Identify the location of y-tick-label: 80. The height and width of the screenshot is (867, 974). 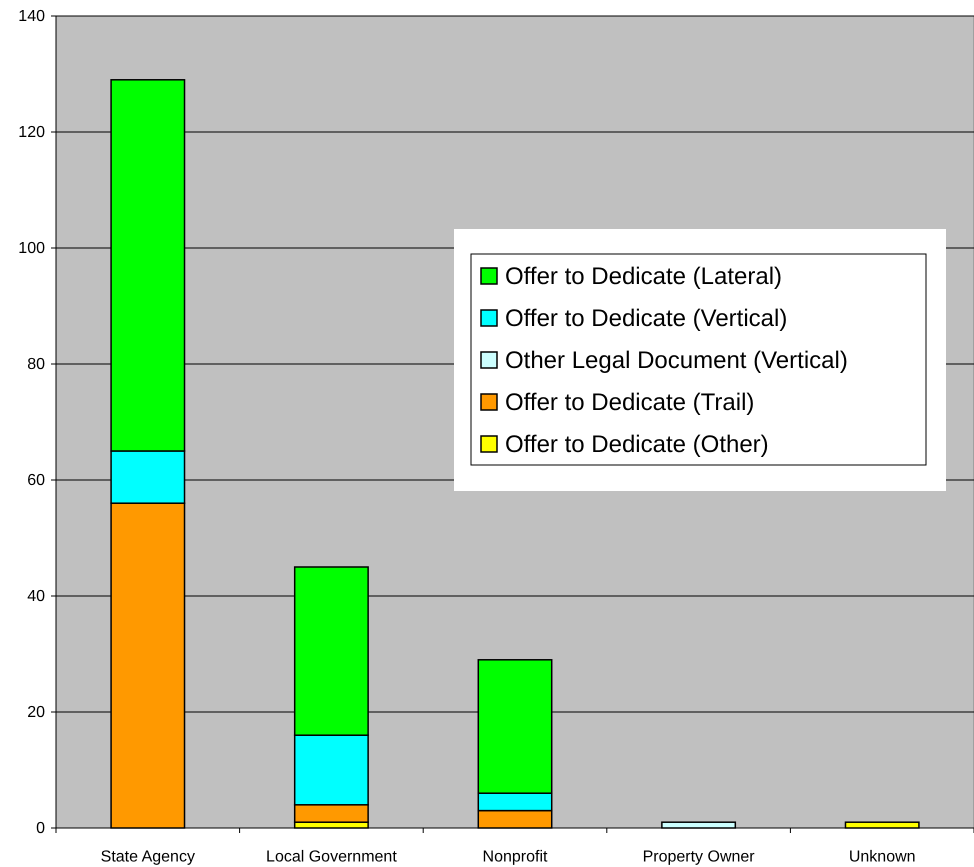
(36, 365).